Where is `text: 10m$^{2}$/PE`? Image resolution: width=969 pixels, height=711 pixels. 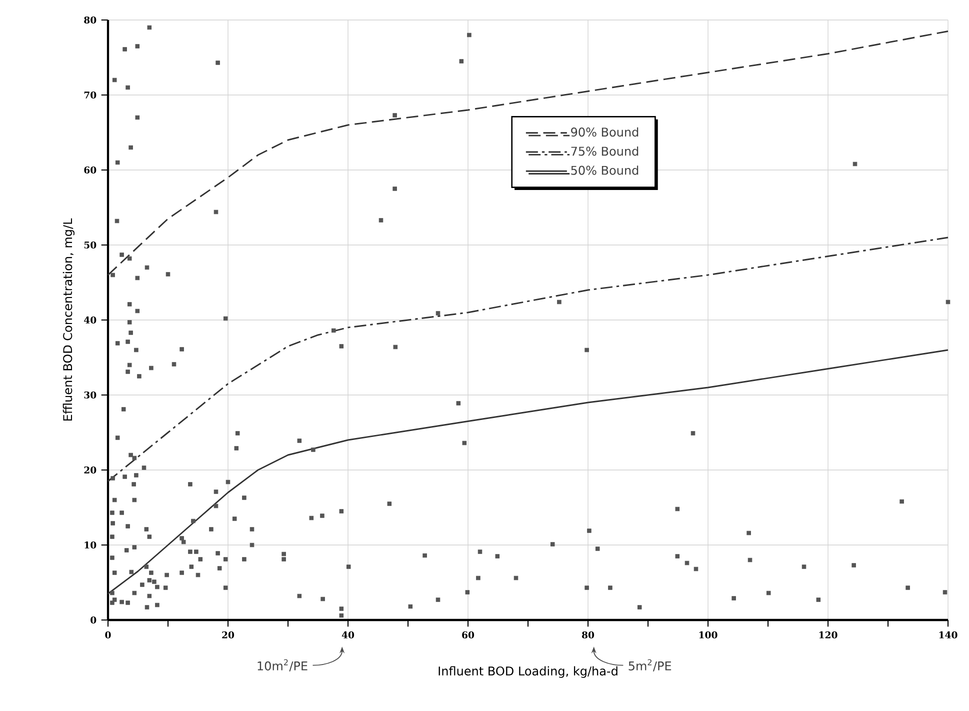
text: 10m$^{2}$/PE is located at coordinates (283, 665).